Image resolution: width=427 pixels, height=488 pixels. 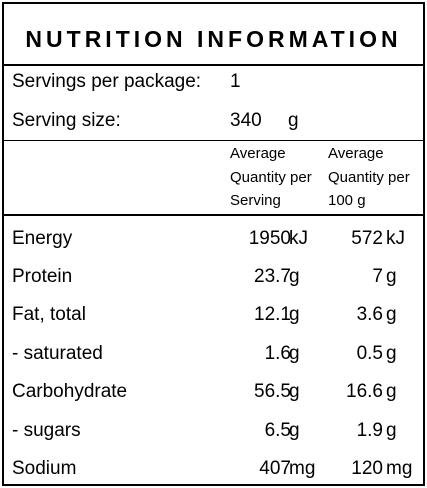 I want to click on nutrient-name: - saturated, so click(x=57, y=353).